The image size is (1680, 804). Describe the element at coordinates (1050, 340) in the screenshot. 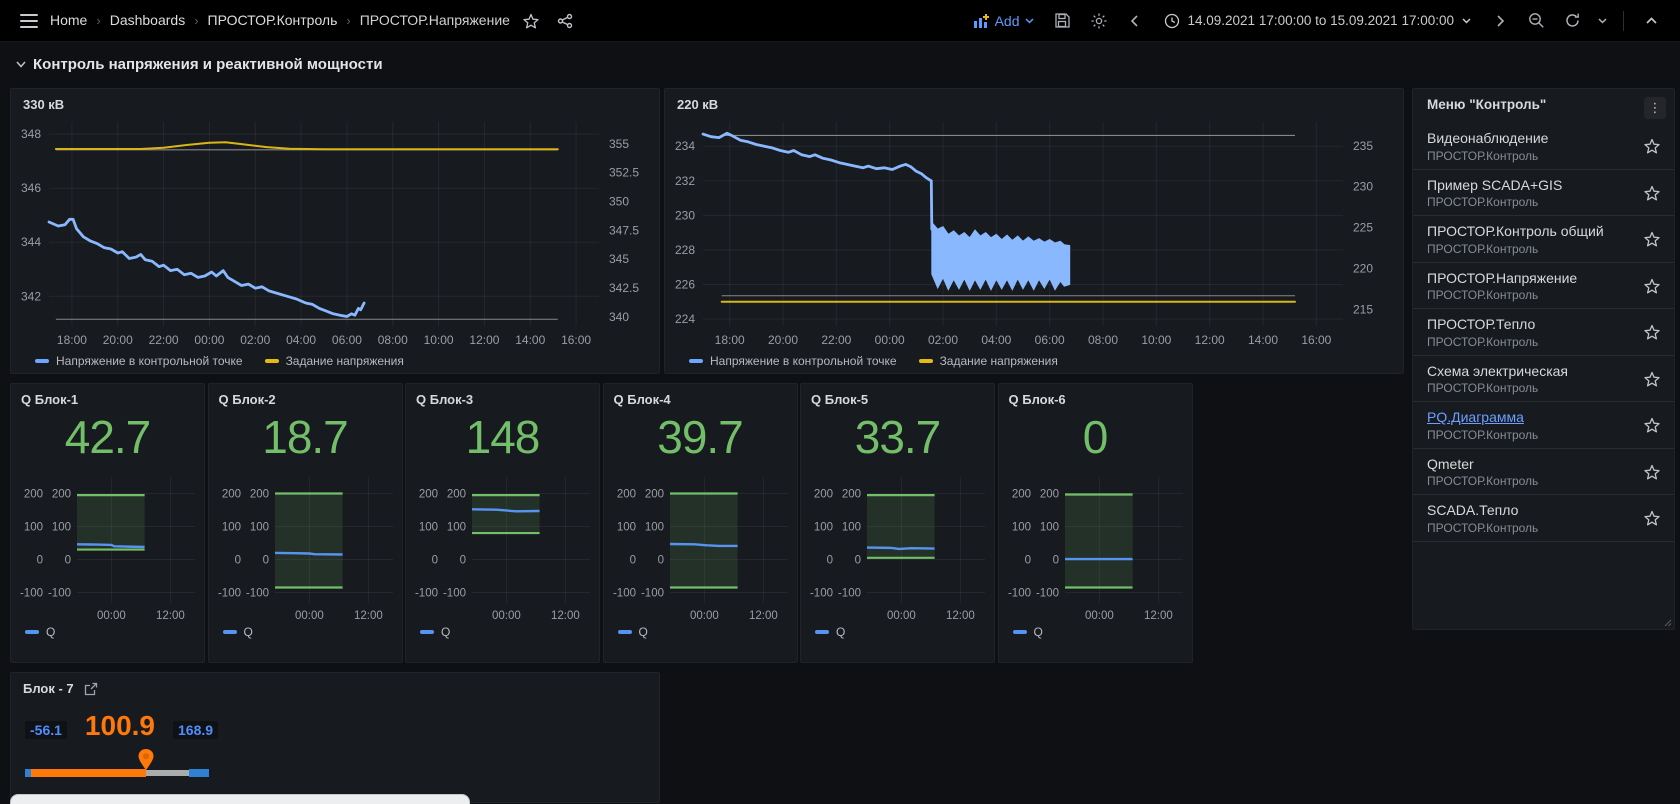

I see `svg-text: 06:00` at that location.